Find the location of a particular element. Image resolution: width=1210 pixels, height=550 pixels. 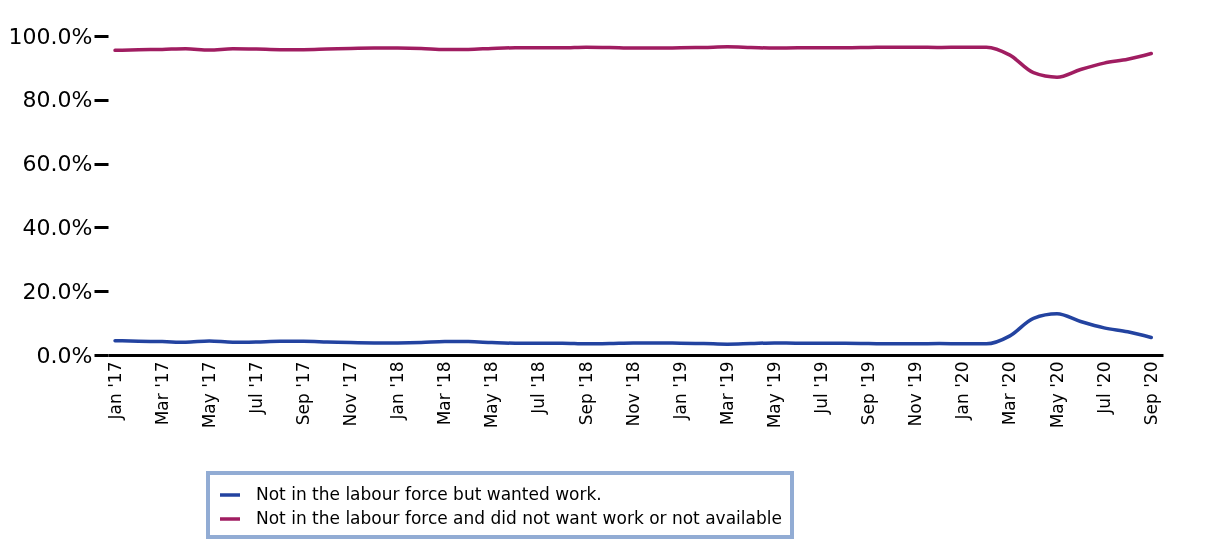

x-tick-label: Mar '18 is located at coordinates (444, 393).